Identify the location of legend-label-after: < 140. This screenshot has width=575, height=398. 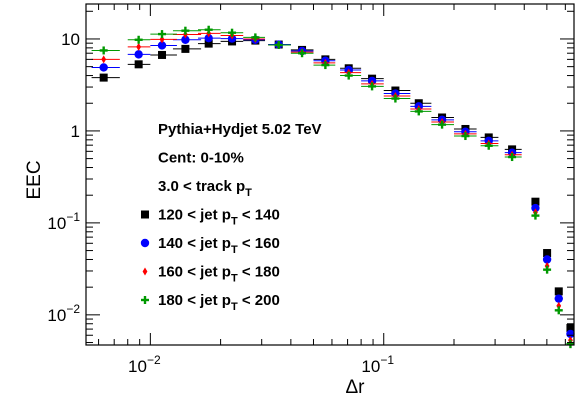
(259, 215).